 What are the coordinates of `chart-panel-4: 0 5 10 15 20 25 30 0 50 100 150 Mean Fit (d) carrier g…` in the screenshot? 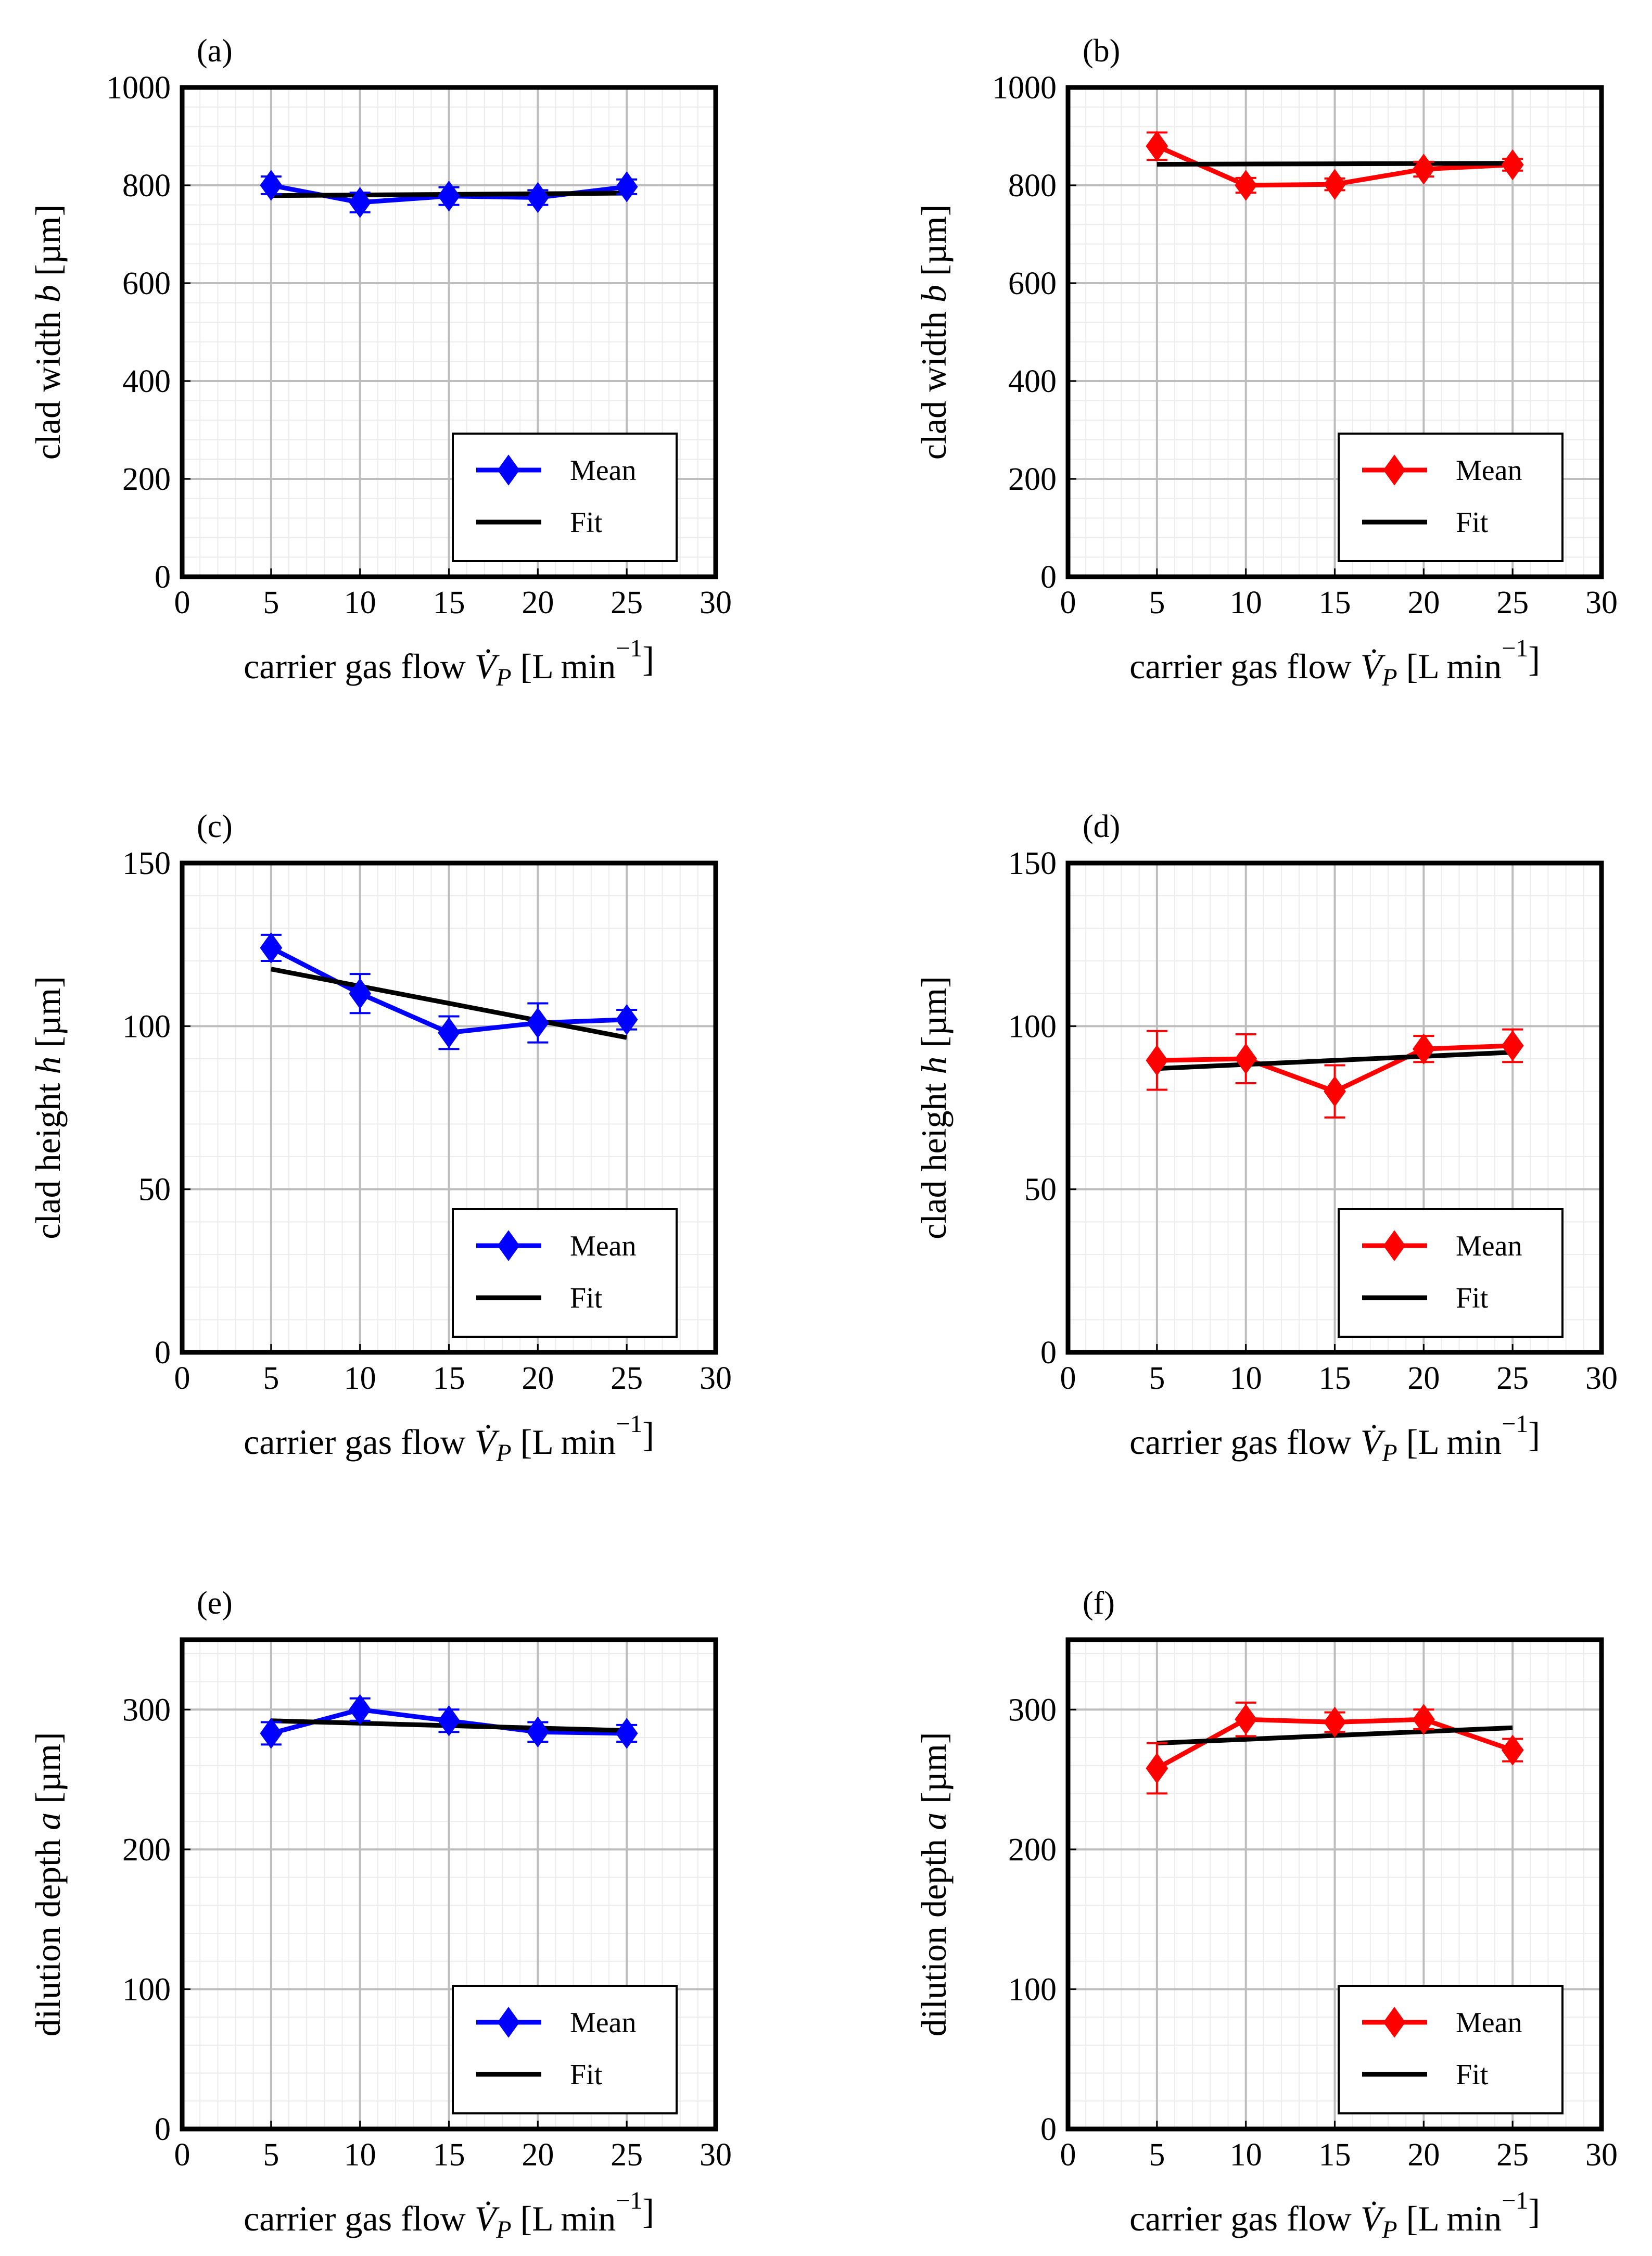 It's located at (1266, 1138).